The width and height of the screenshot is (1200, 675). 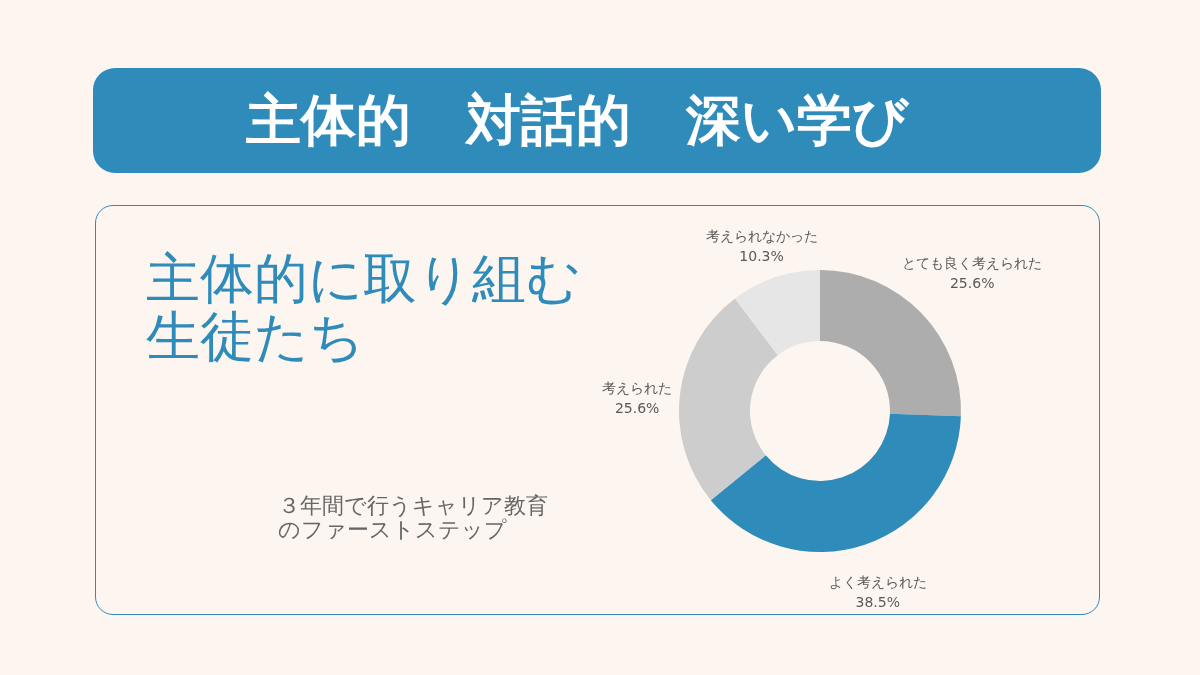 I want to click on text: ３年間で行うキャリア教育のファーストステップ, so click(x=413, y=517).